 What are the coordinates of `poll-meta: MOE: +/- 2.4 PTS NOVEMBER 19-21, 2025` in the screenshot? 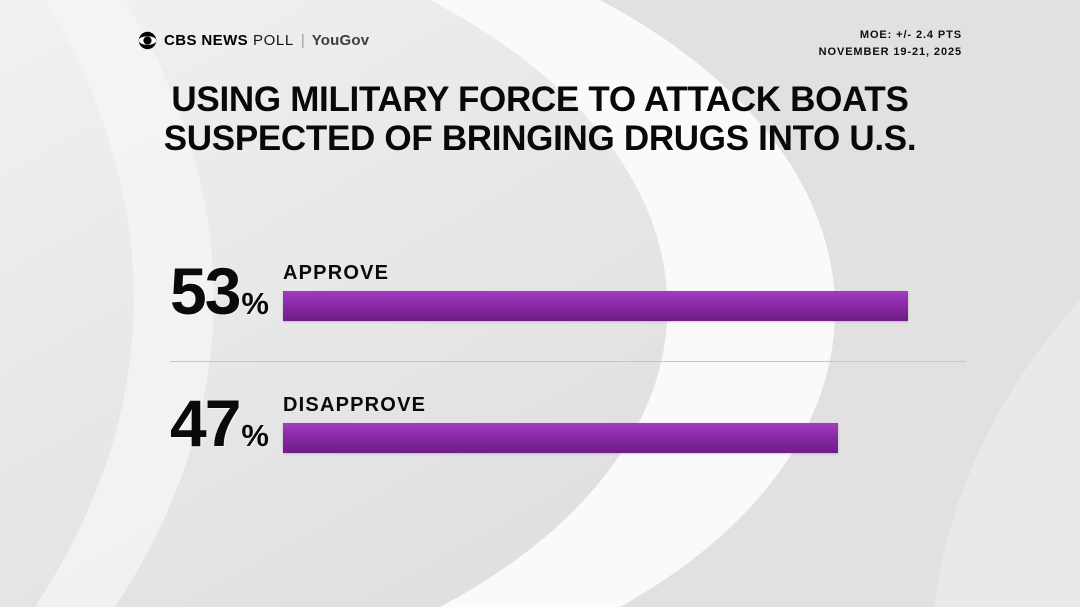 It's located at (890, 44).